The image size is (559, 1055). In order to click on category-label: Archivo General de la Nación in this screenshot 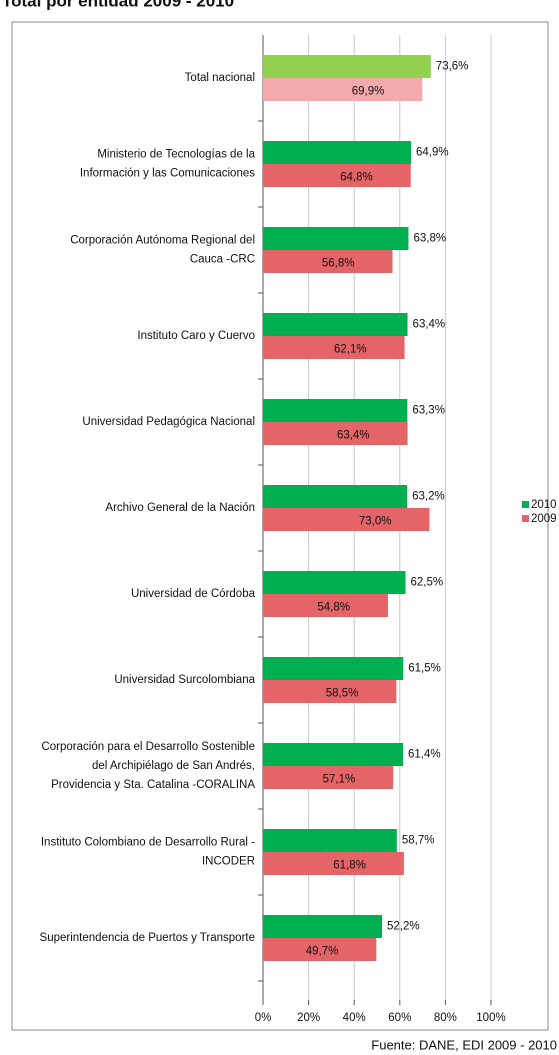, I will do `click(180, 508)`.